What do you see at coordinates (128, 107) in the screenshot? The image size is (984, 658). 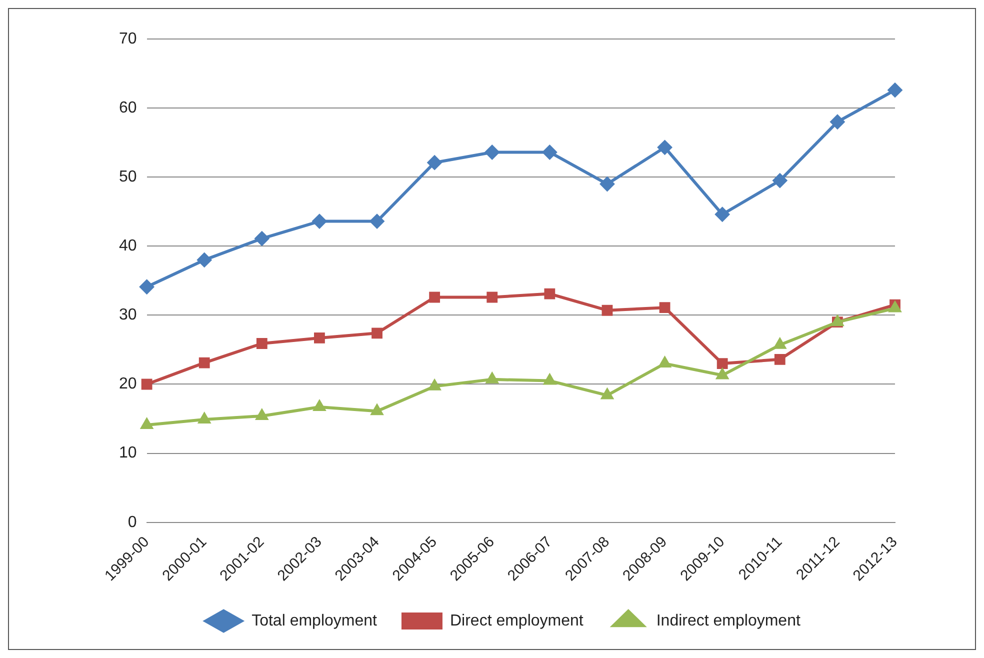 I see `y-tick-label: 60` at bounding box center [128, 107].